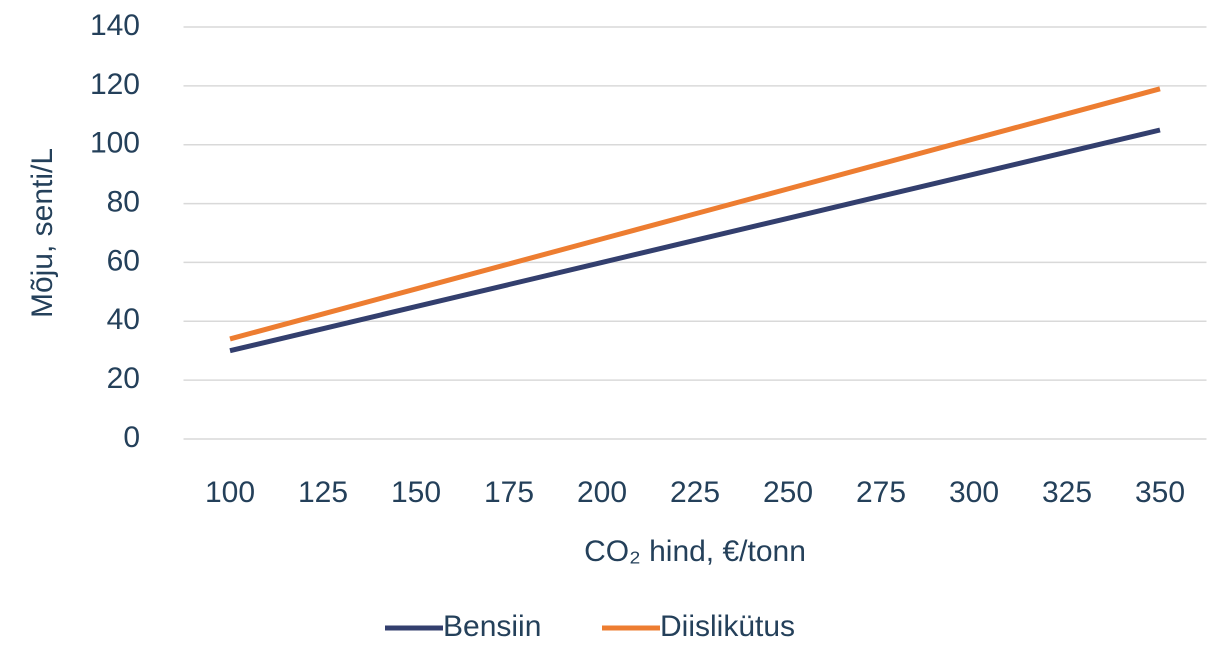 The height and width of the screenshot is (660, 1216). Describe the element at coordinates (123, 319) in the screenshot. I see `y-tick-label: 40` at that location.